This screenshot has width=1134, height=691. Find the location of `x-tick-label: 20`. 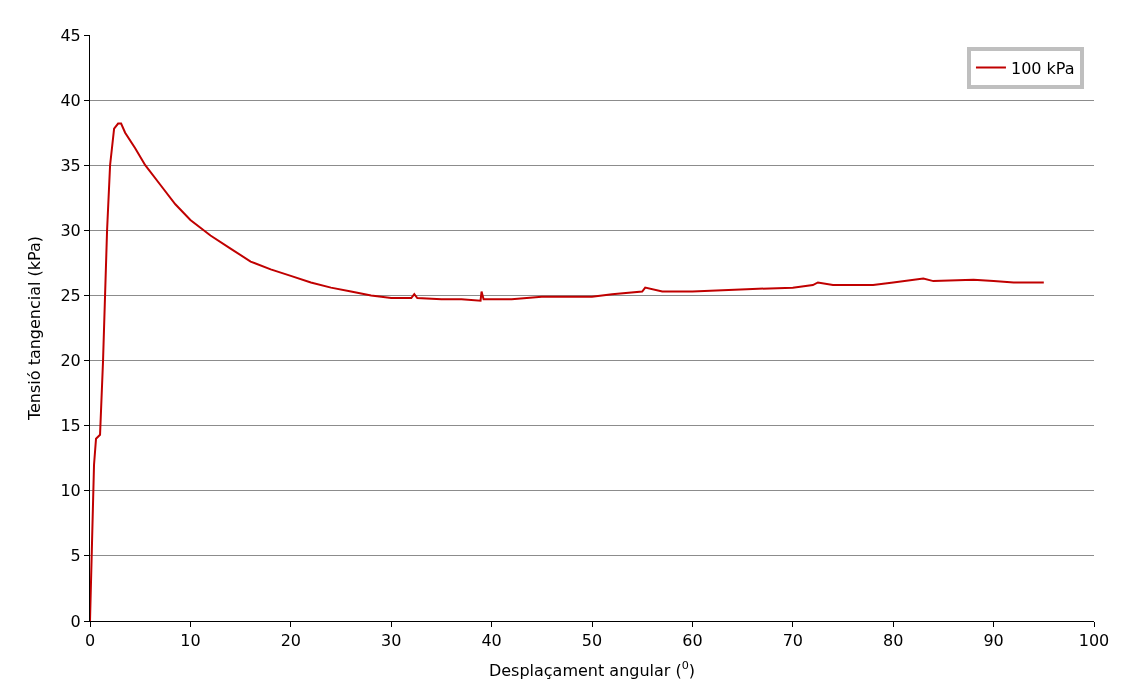

x-tick-label: 20 is located at coordinates (290, 641).